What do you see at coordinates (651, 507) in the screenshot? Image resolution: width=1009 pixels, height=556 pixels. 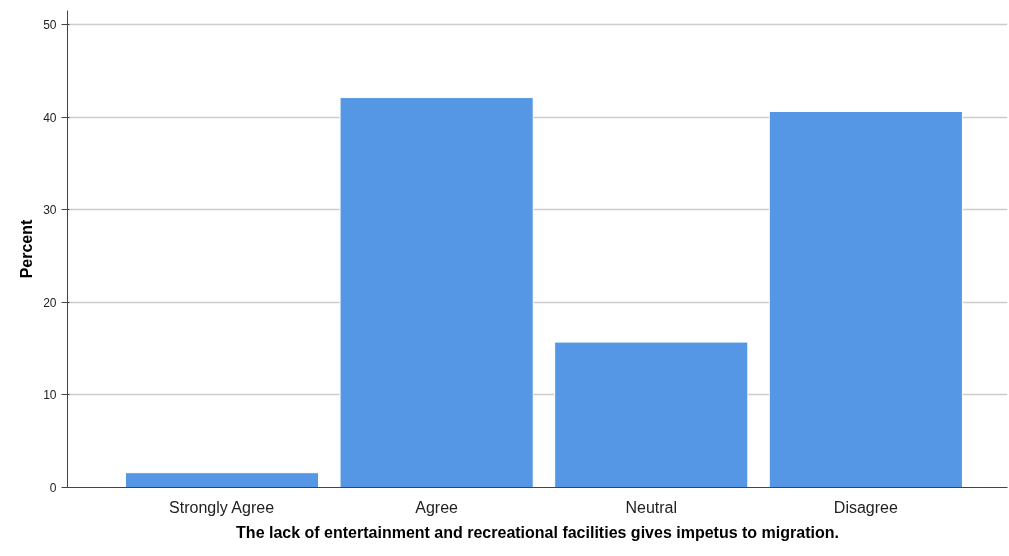 I see `x-tick-label: Neutral` at bounding box center [651, 507].